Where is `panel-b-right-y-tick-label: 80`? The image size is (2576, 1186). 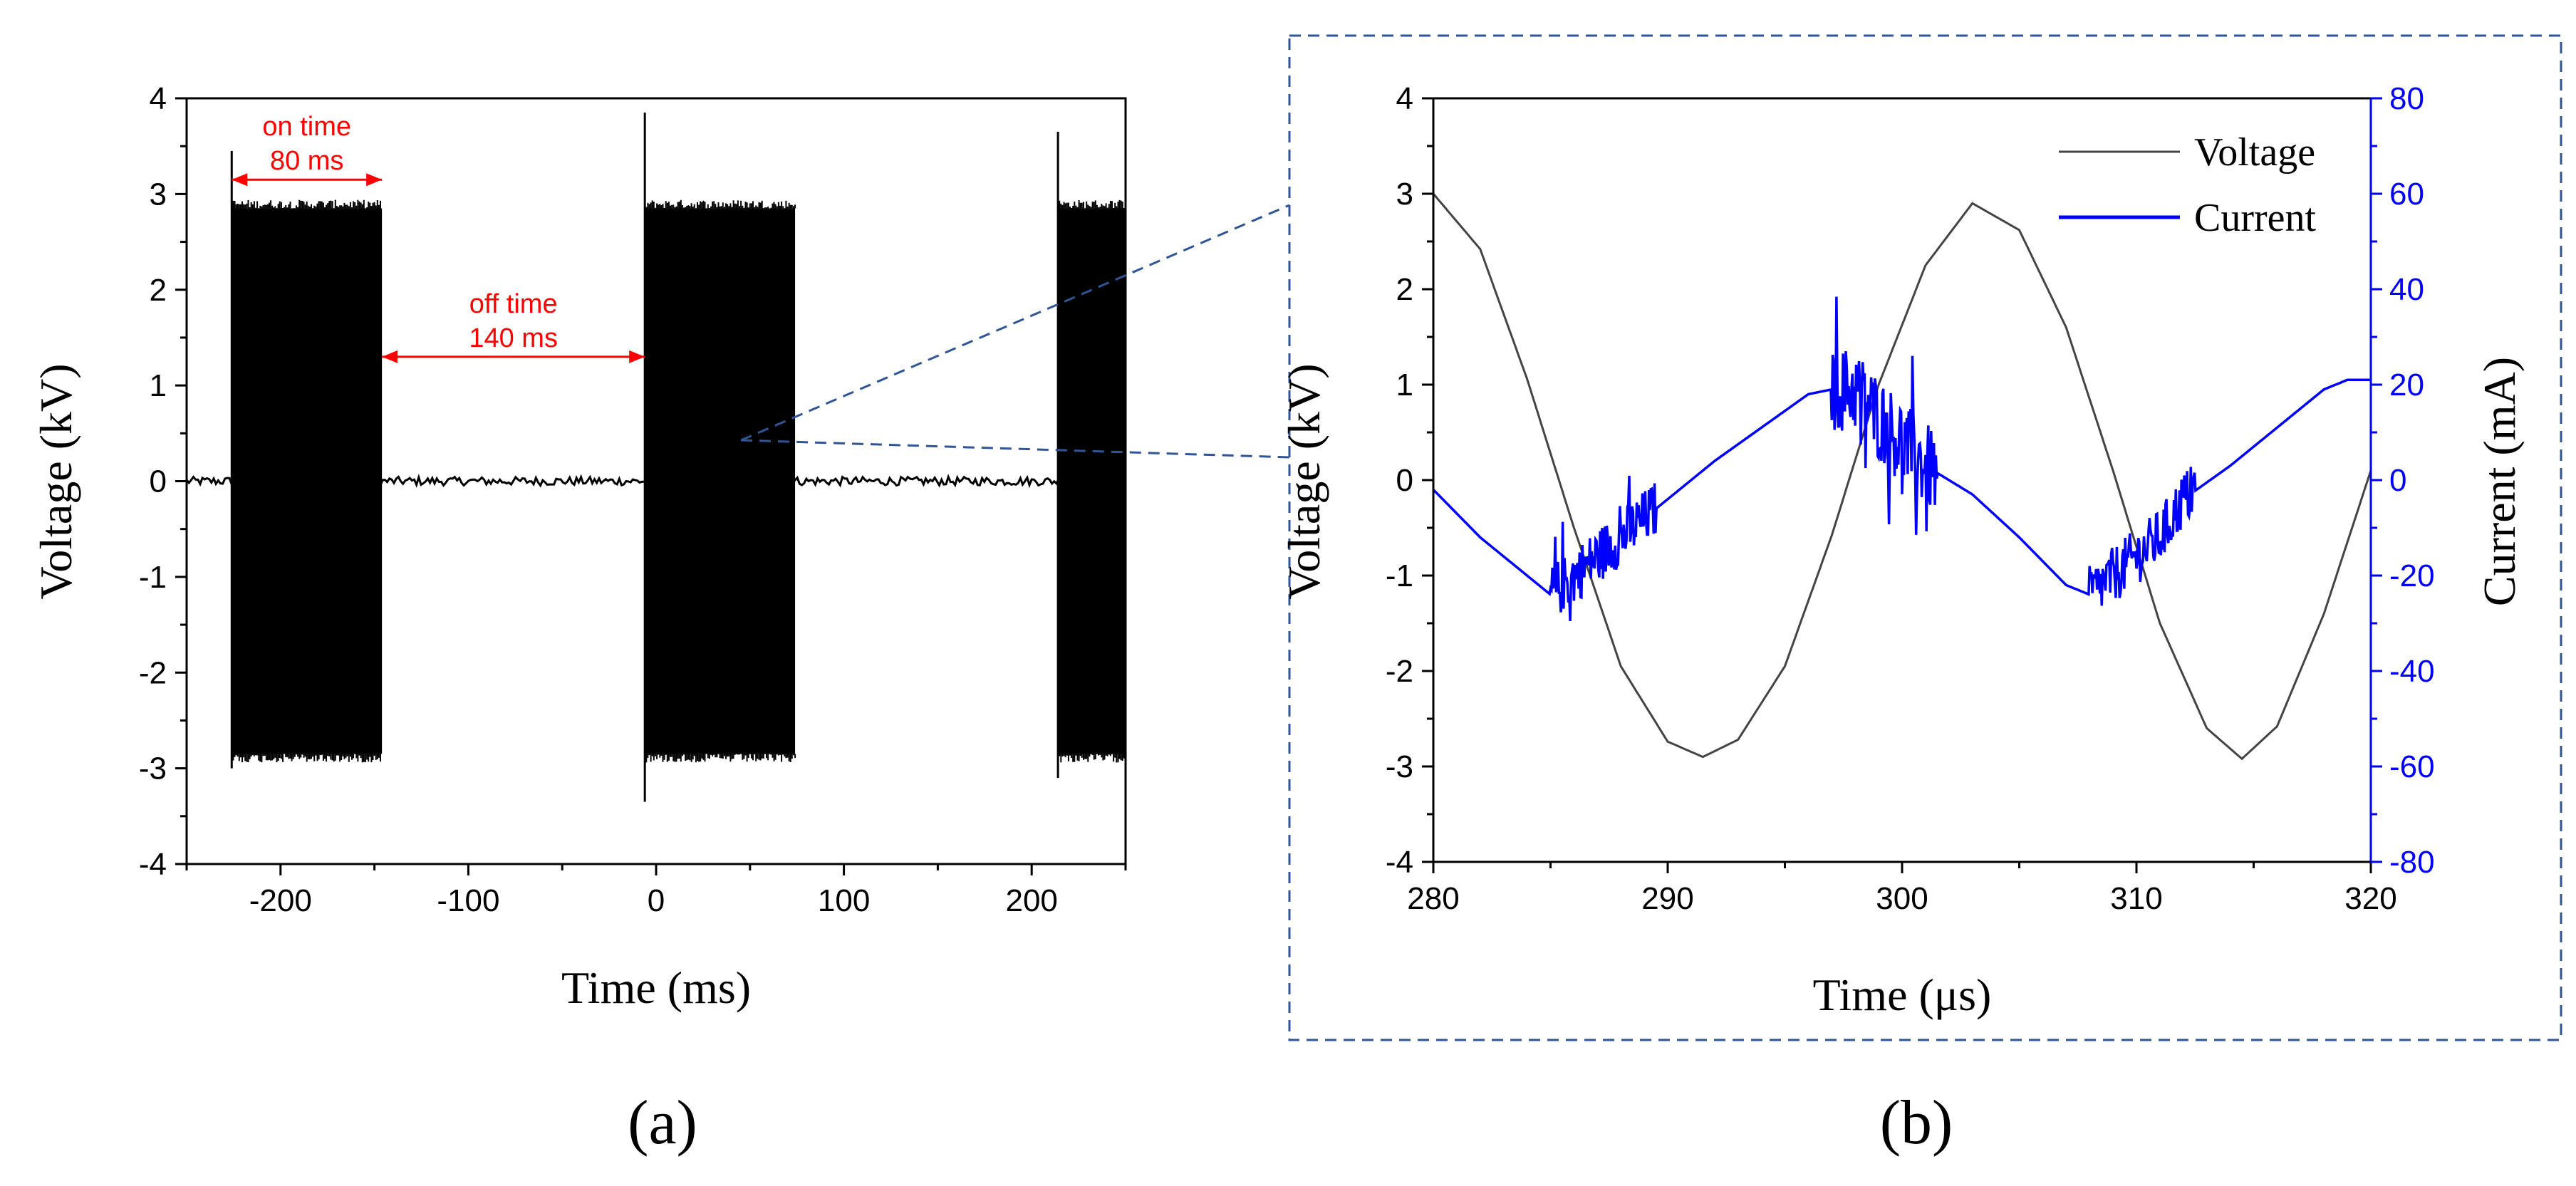
panel-b-right-y-tick-label: 80 is located at coordinates (2406, 98).